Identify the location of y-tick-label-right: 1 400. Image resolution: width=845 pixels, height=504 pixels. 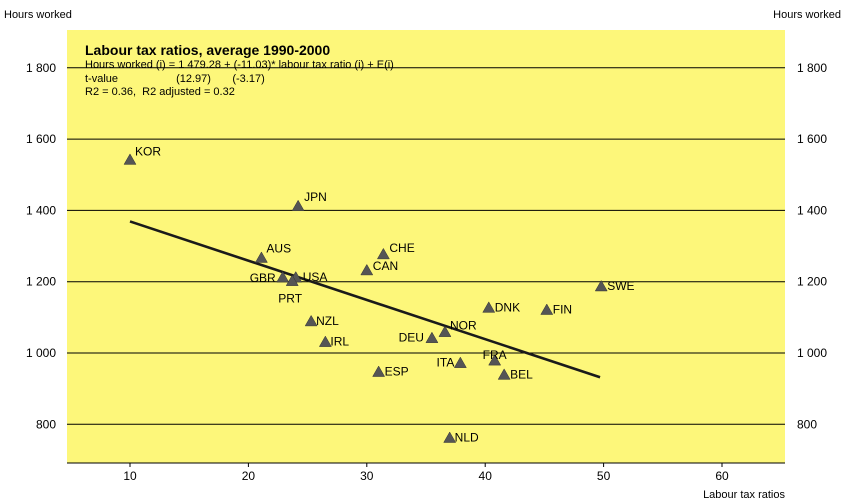
(812, 210).